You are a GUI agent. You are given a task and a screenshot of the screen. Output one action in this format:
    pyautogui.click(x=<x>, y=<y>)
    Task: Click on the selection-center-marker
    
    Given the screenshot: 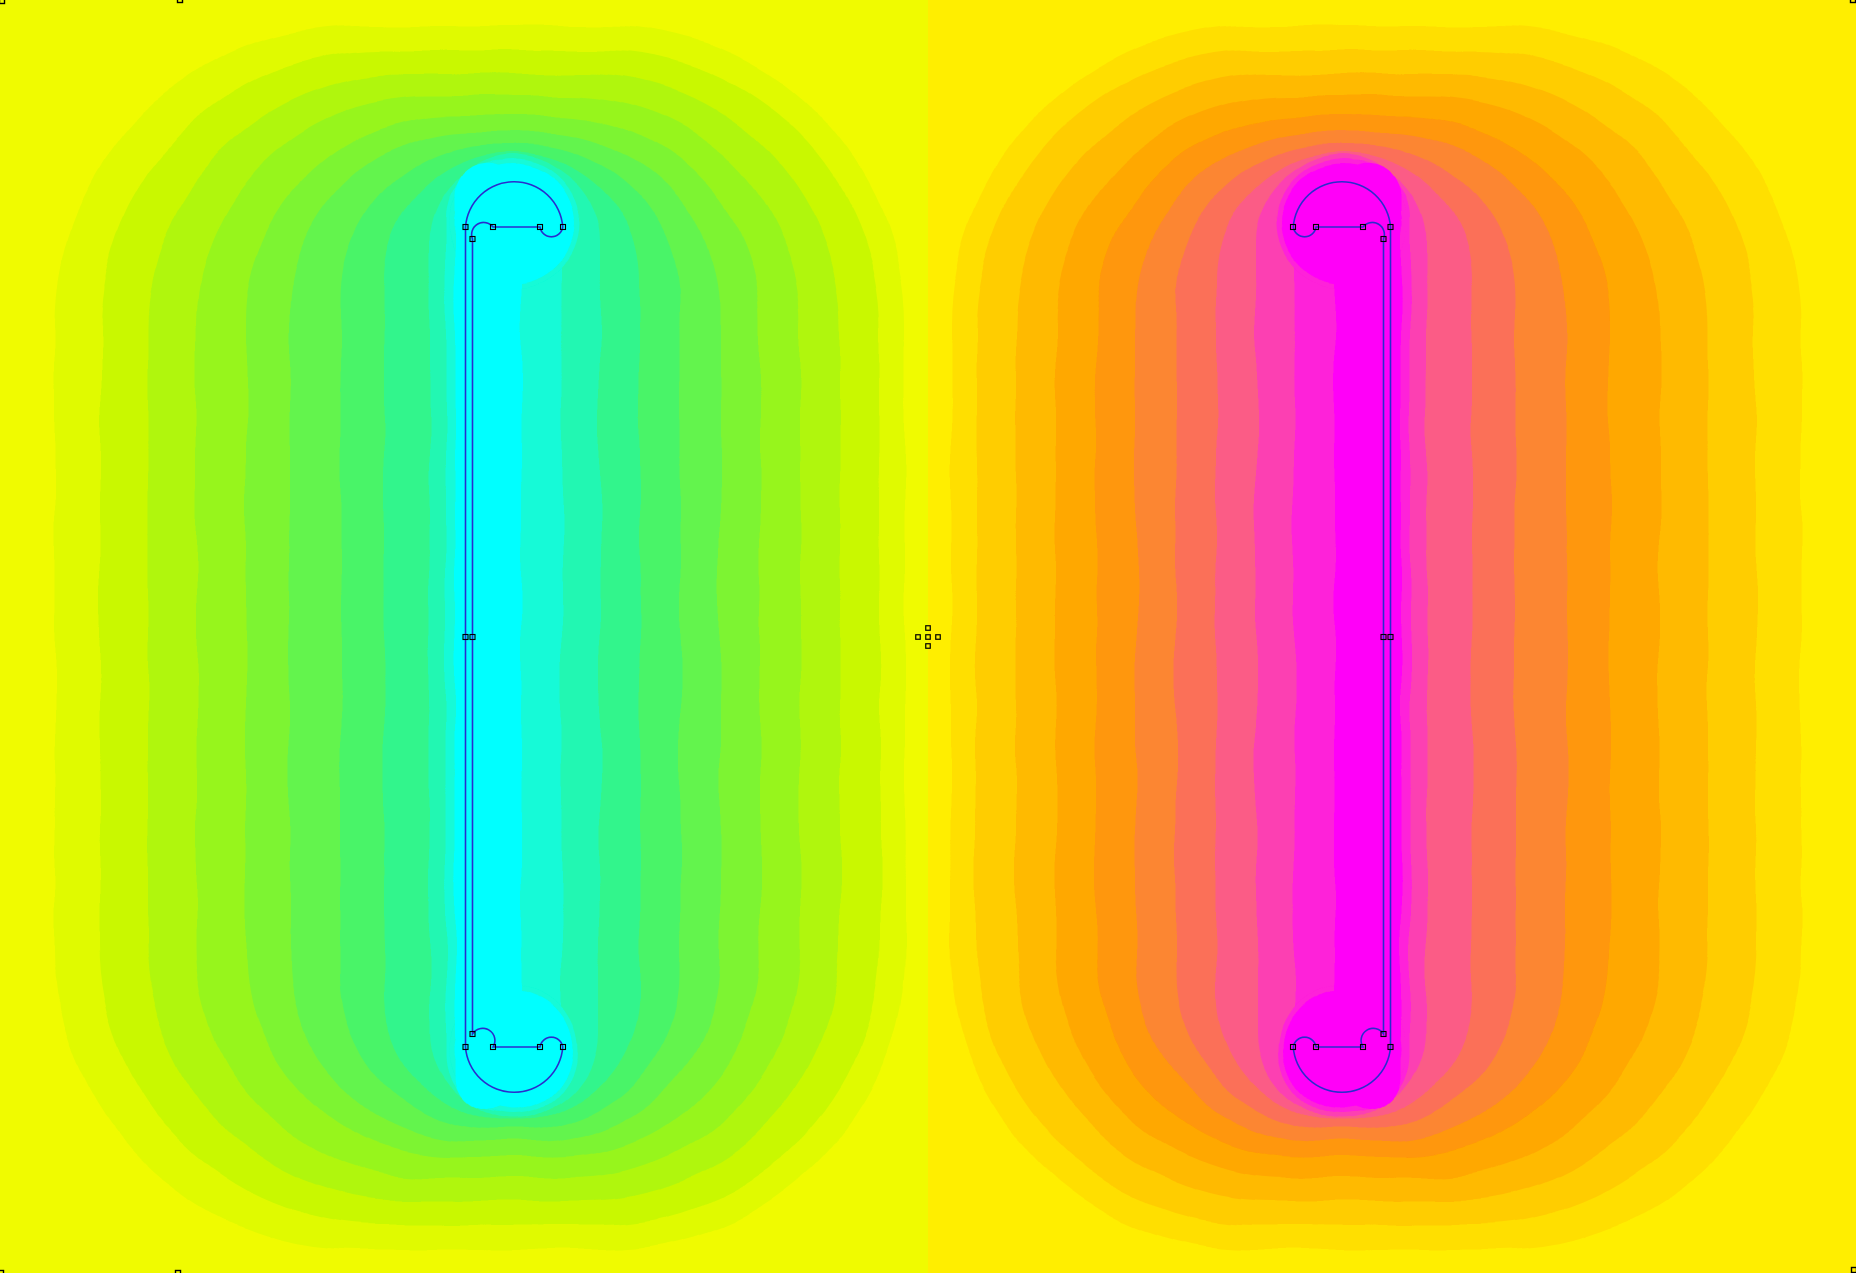 What is the action you would take?
    pyautogui.click(x=928, y=637)
    